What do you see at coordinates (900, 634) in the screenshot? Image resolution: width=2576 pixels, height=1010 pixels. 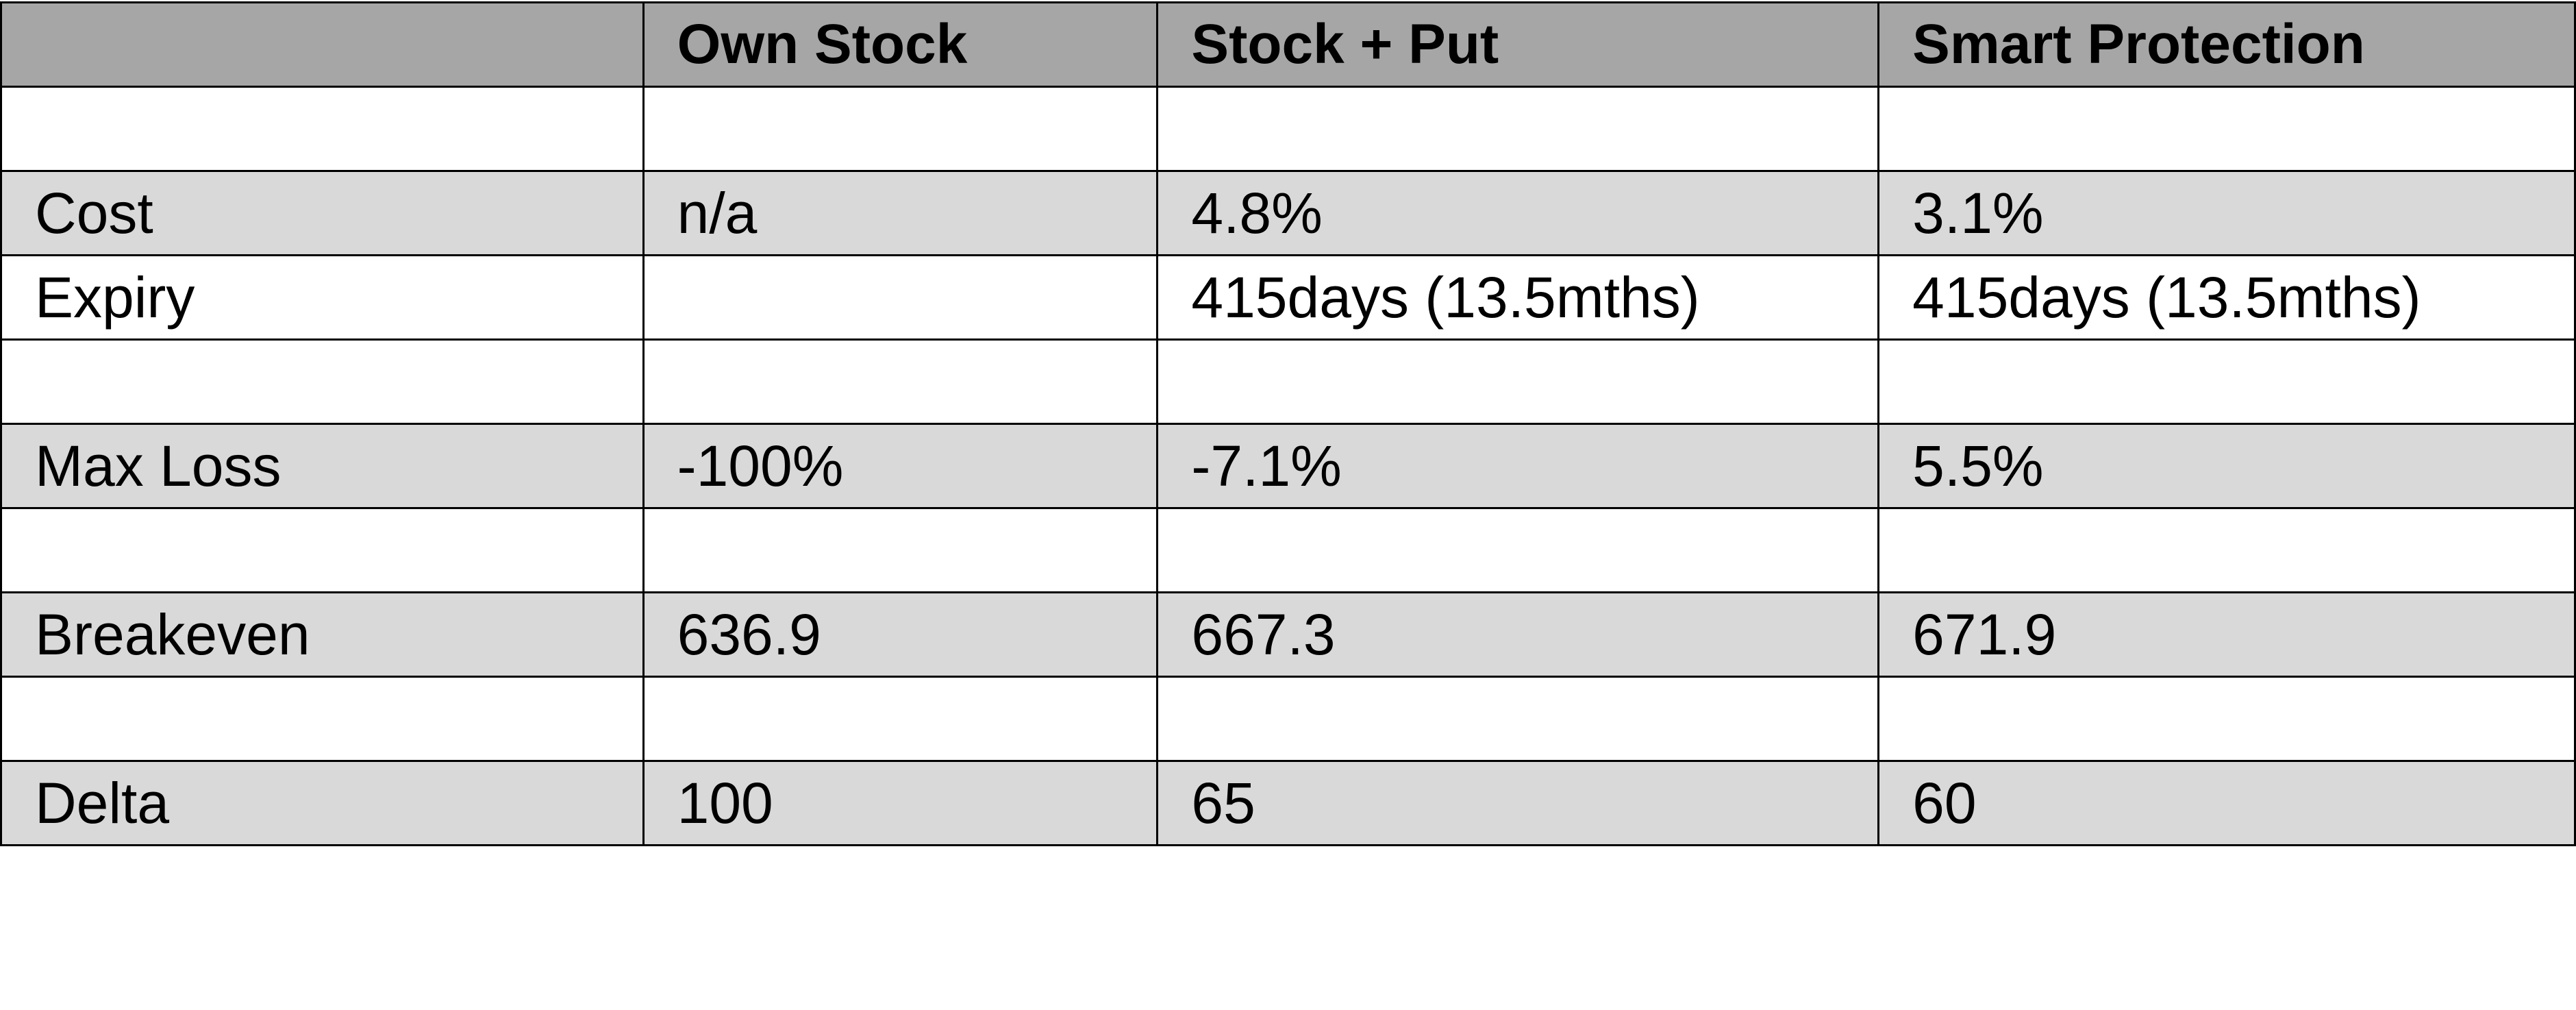 I see `cell: 636.9` at bounding box center [900, 634].